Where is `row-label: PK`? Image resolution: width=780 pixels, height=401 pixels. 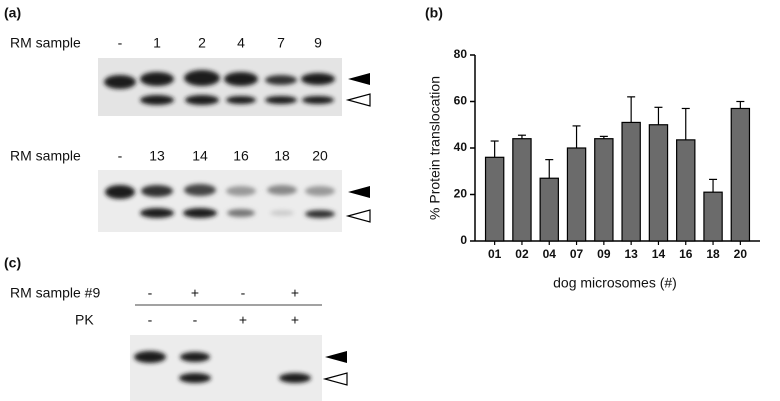
row-label: PK is located at coordinates (84, 320).